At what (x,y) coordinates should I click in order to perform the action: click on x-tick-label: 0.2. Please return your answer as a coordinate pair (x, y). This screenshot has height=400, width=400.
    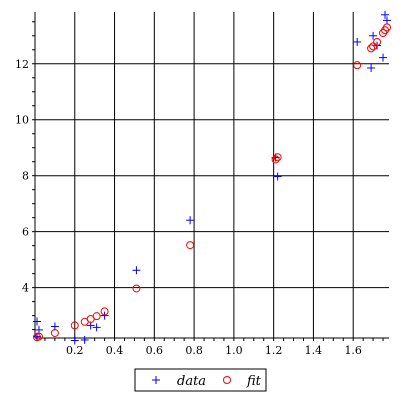
    Looking at the image, I should click on (75, 350).